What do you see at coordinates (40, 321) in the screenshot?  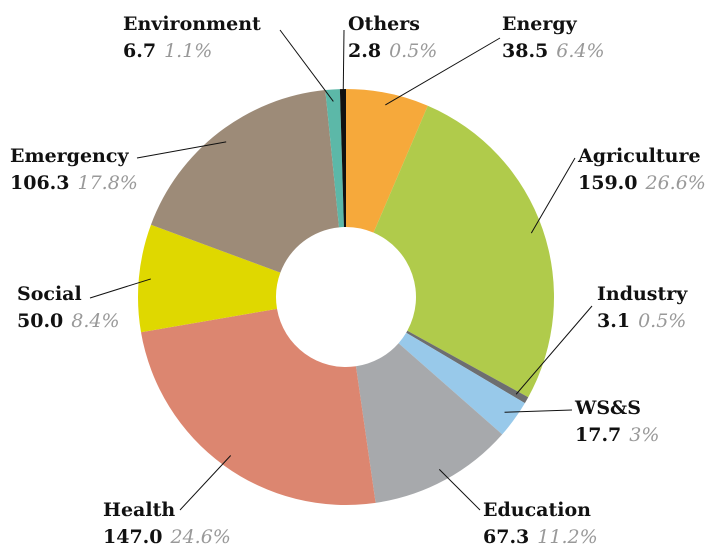 I see `value: 50.0` at bounding box center [40, 321].